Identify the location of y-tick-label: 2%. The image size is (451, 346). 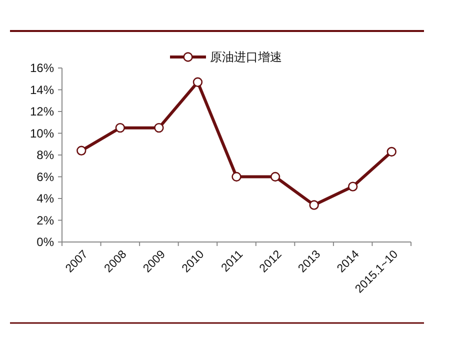
(45, 220).